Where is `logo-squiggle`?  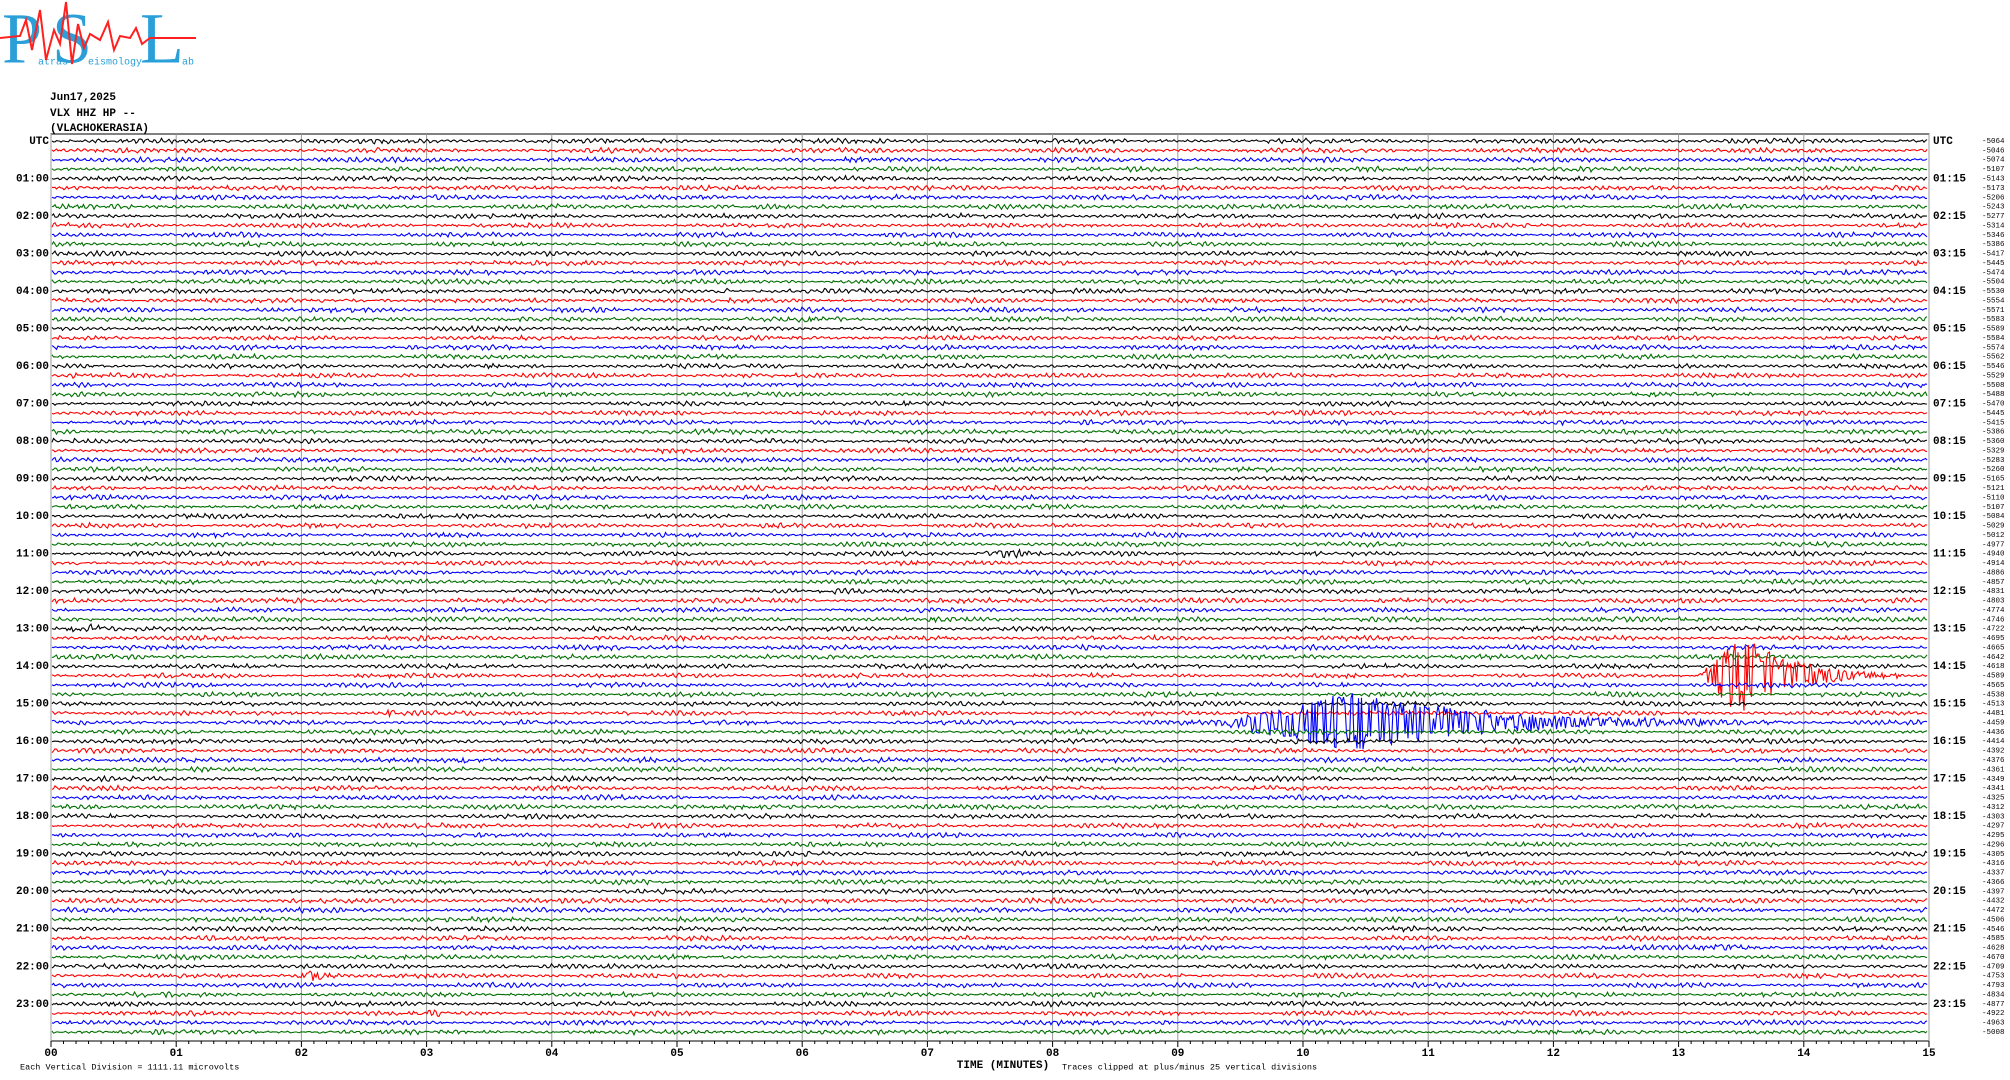
logo-squiggle is located at coordinates (98, 33).